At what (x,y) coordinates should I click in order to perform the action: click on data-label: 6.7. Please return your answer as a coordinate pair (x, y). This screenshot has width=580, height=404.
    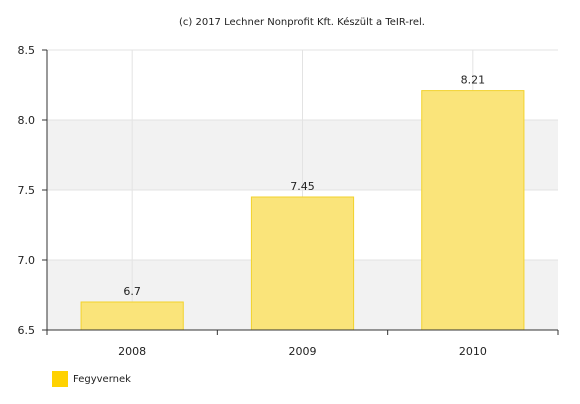
    Looking at the image, I should click on (132, 291).